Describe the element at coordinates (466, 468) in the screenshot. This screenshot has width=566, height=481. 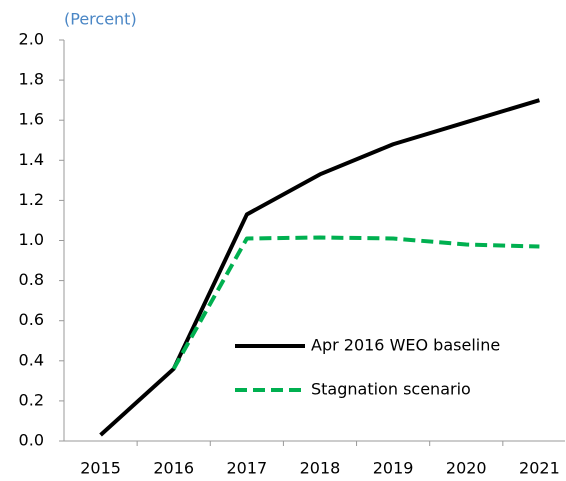
I see `x-tick-label: 2020` at that location.